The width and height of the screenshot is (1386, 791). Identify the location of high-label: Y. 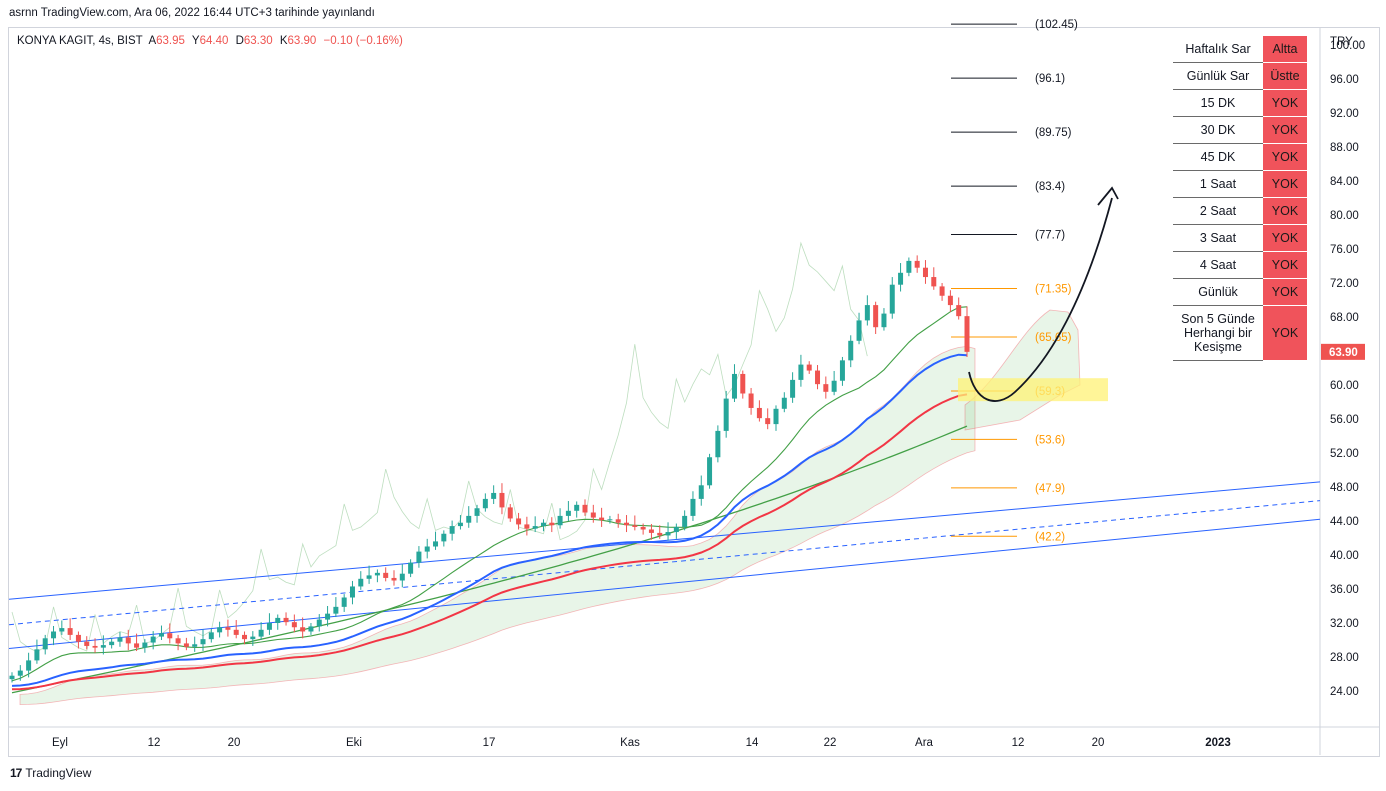
(195, 41).